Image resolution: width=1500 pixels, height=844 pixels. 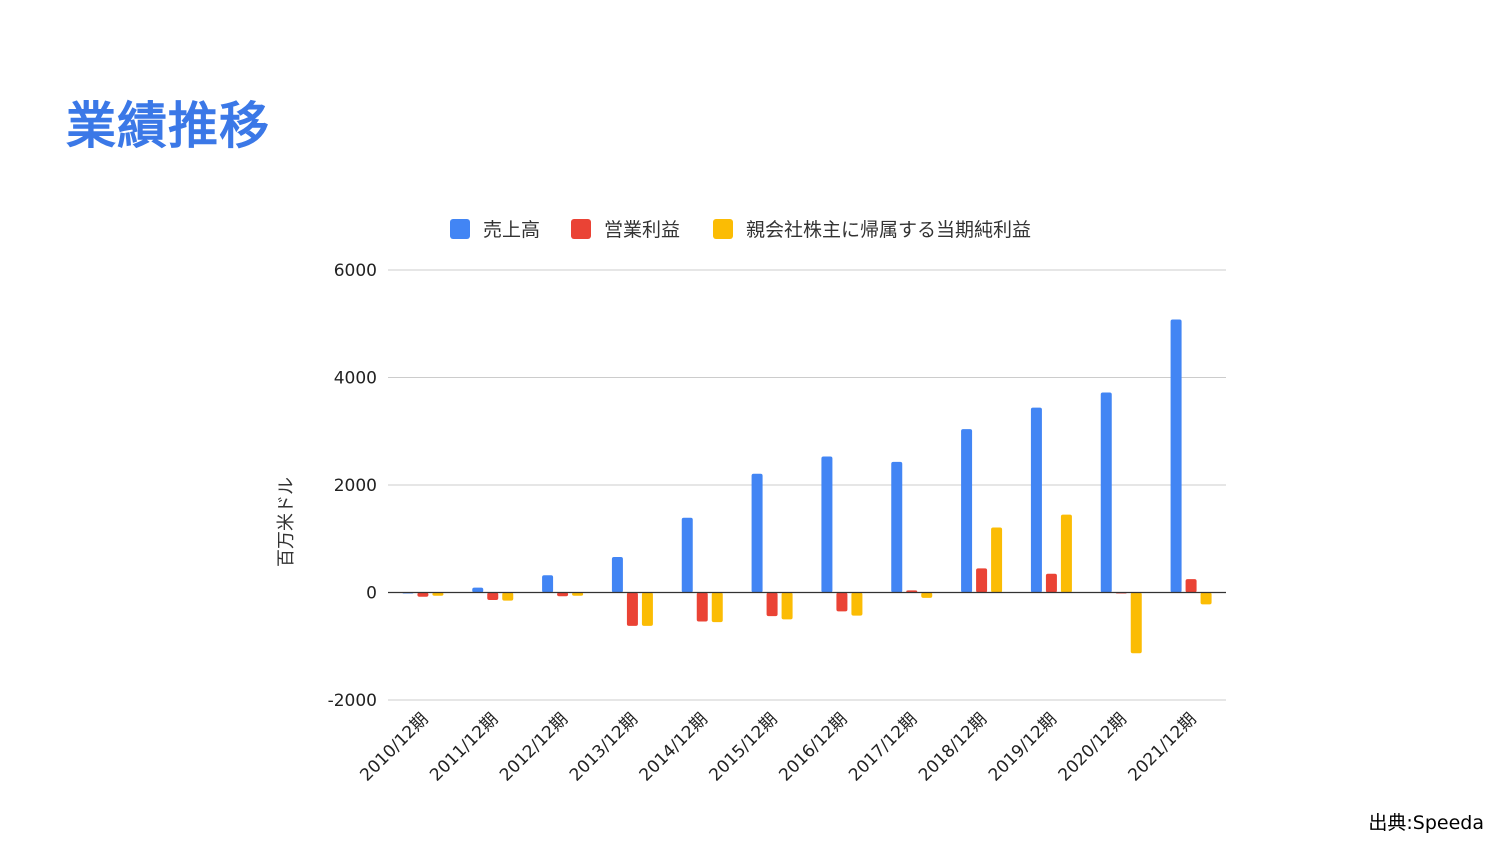 What do you see at coordinates (1023, 747) in the screenshot?
I see `x-tick-label: 2019/12期` at bounding box center [1023, 747].